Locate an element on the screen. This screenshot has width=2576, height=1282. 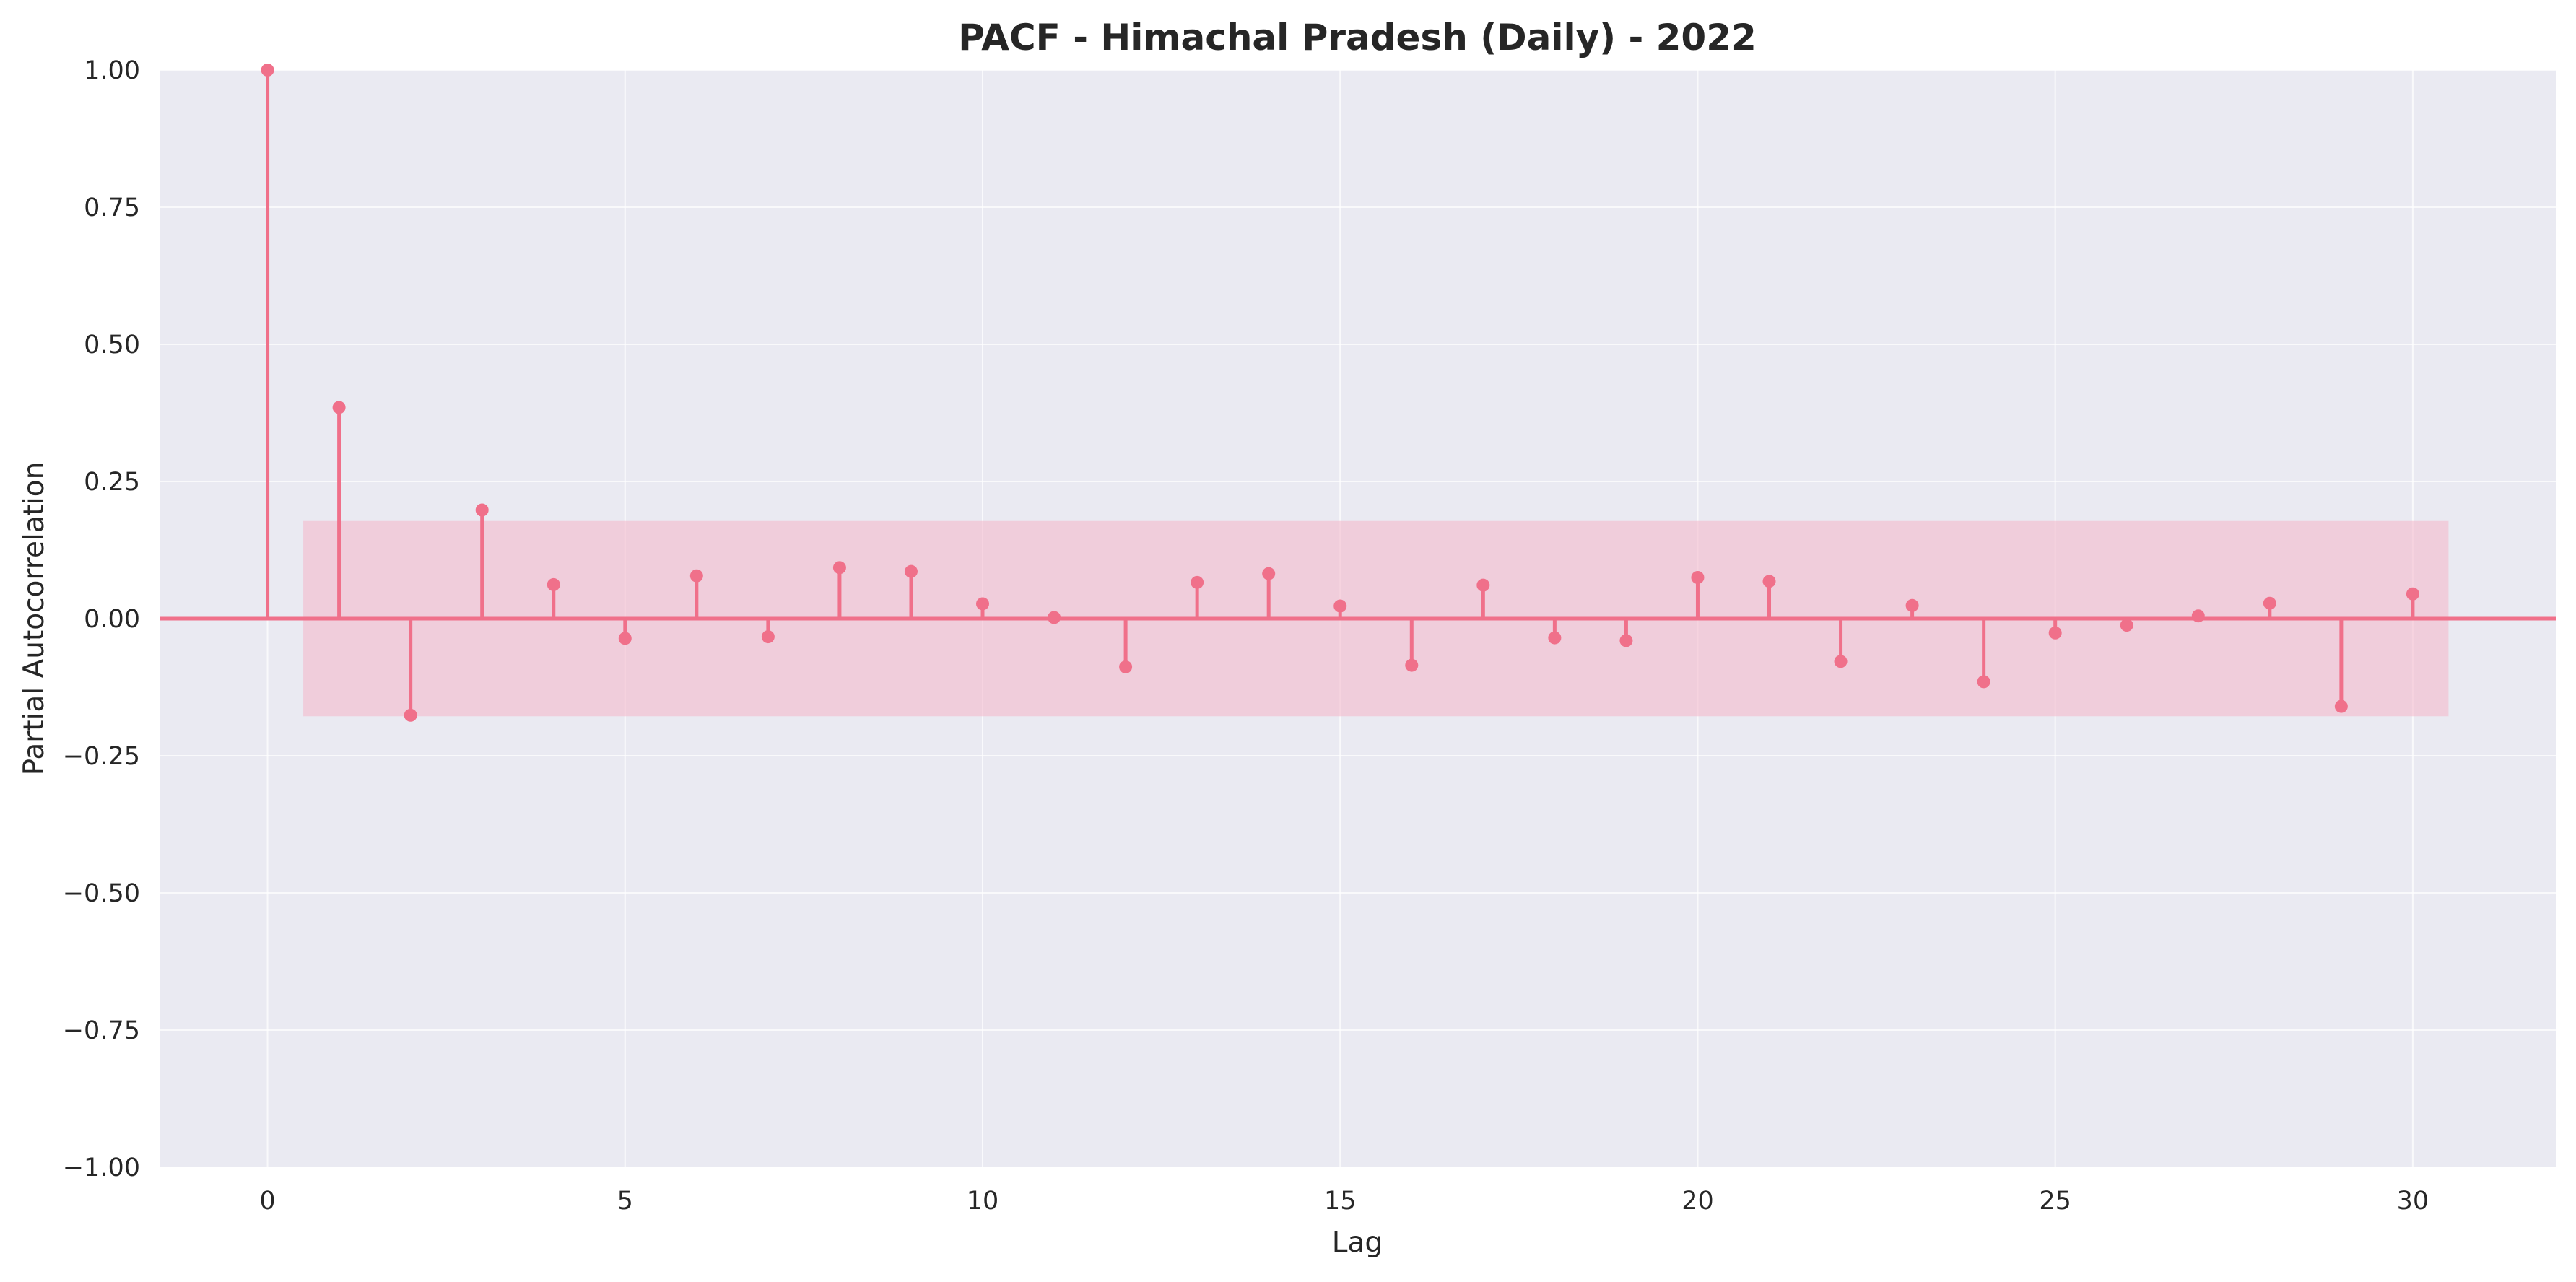
x-tick-labels: 0 5 10 15 20 25 30 is located at coordinates (1344, 1202).